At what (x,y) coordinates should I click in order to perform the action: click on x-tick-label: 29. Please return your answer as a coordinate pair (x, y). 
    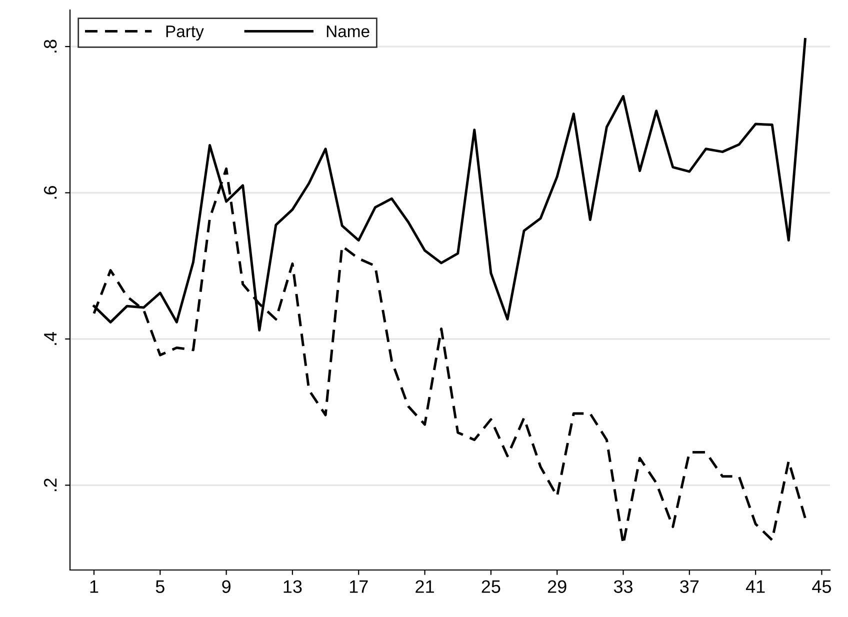
    Looking at the image, I should click on (557, 586).